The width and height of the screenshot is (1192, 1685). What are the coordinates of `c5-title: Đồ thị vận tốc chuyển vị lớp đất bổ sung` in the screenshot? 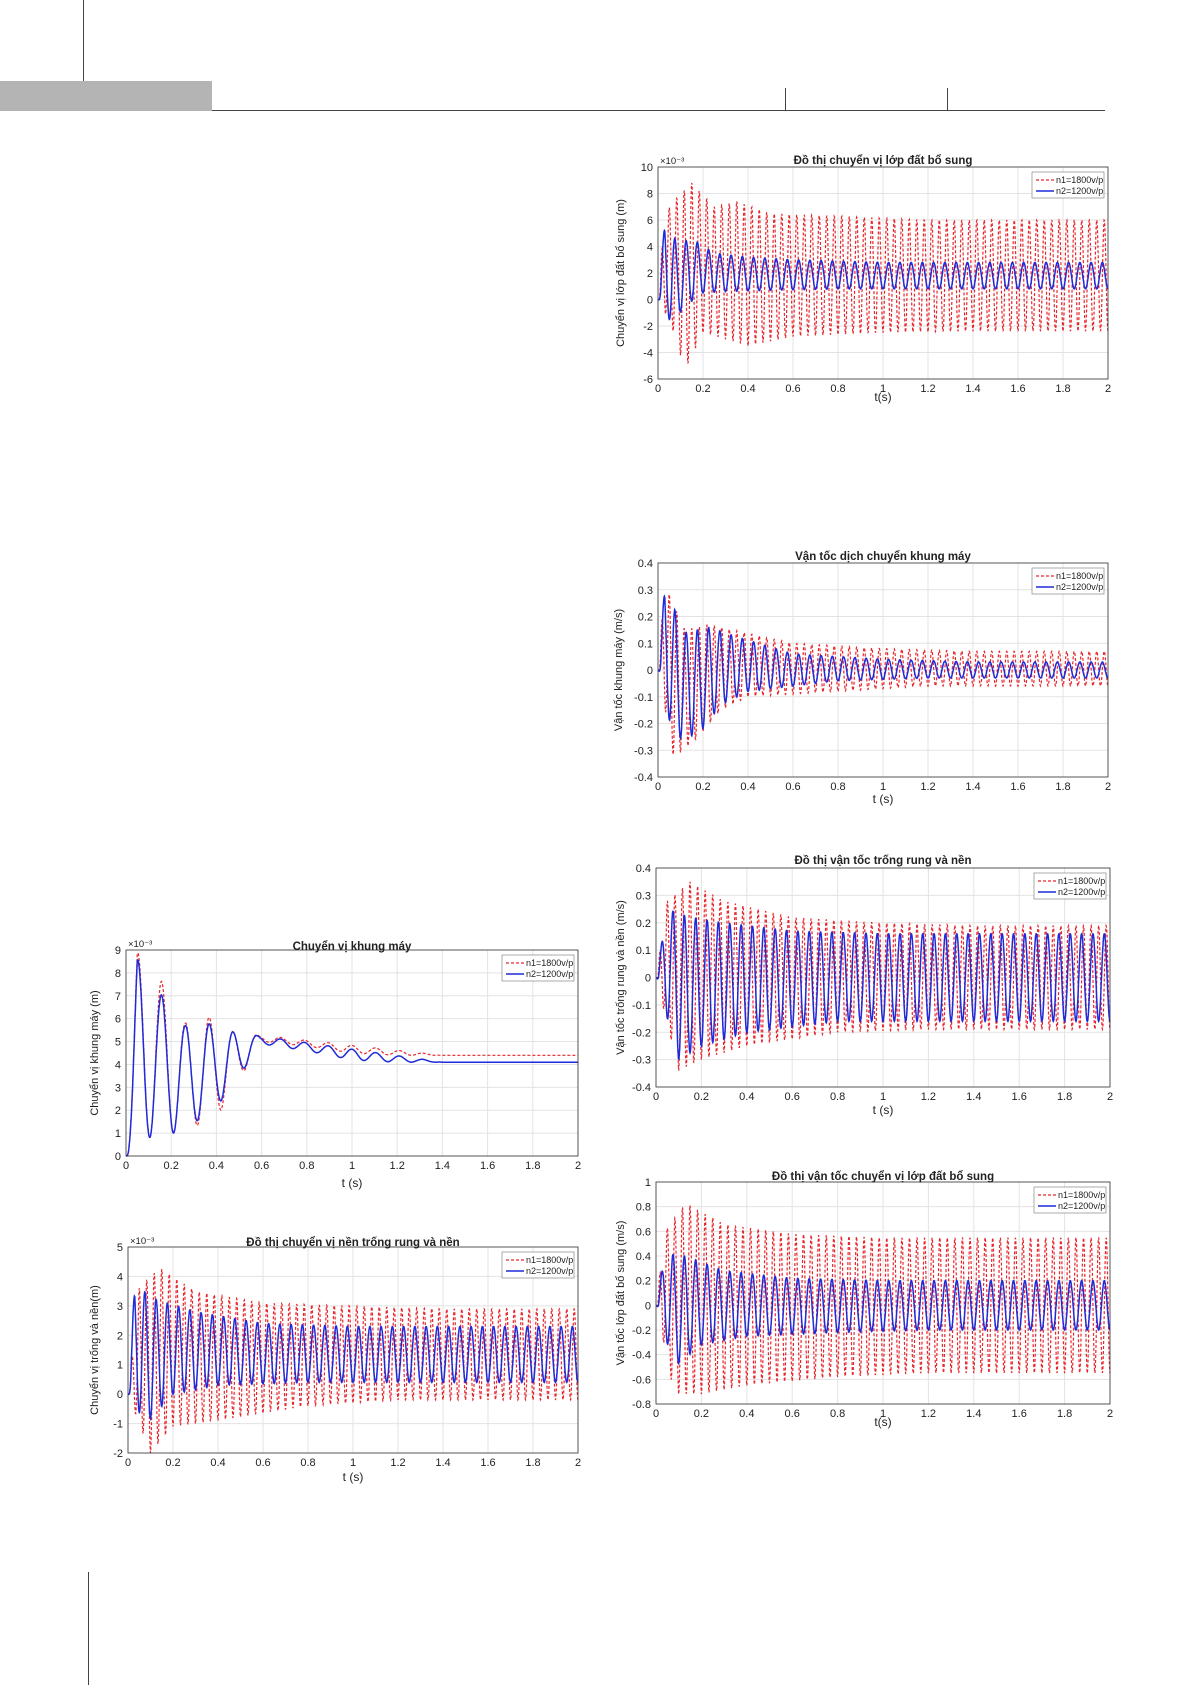 It's located at (883, 1177).